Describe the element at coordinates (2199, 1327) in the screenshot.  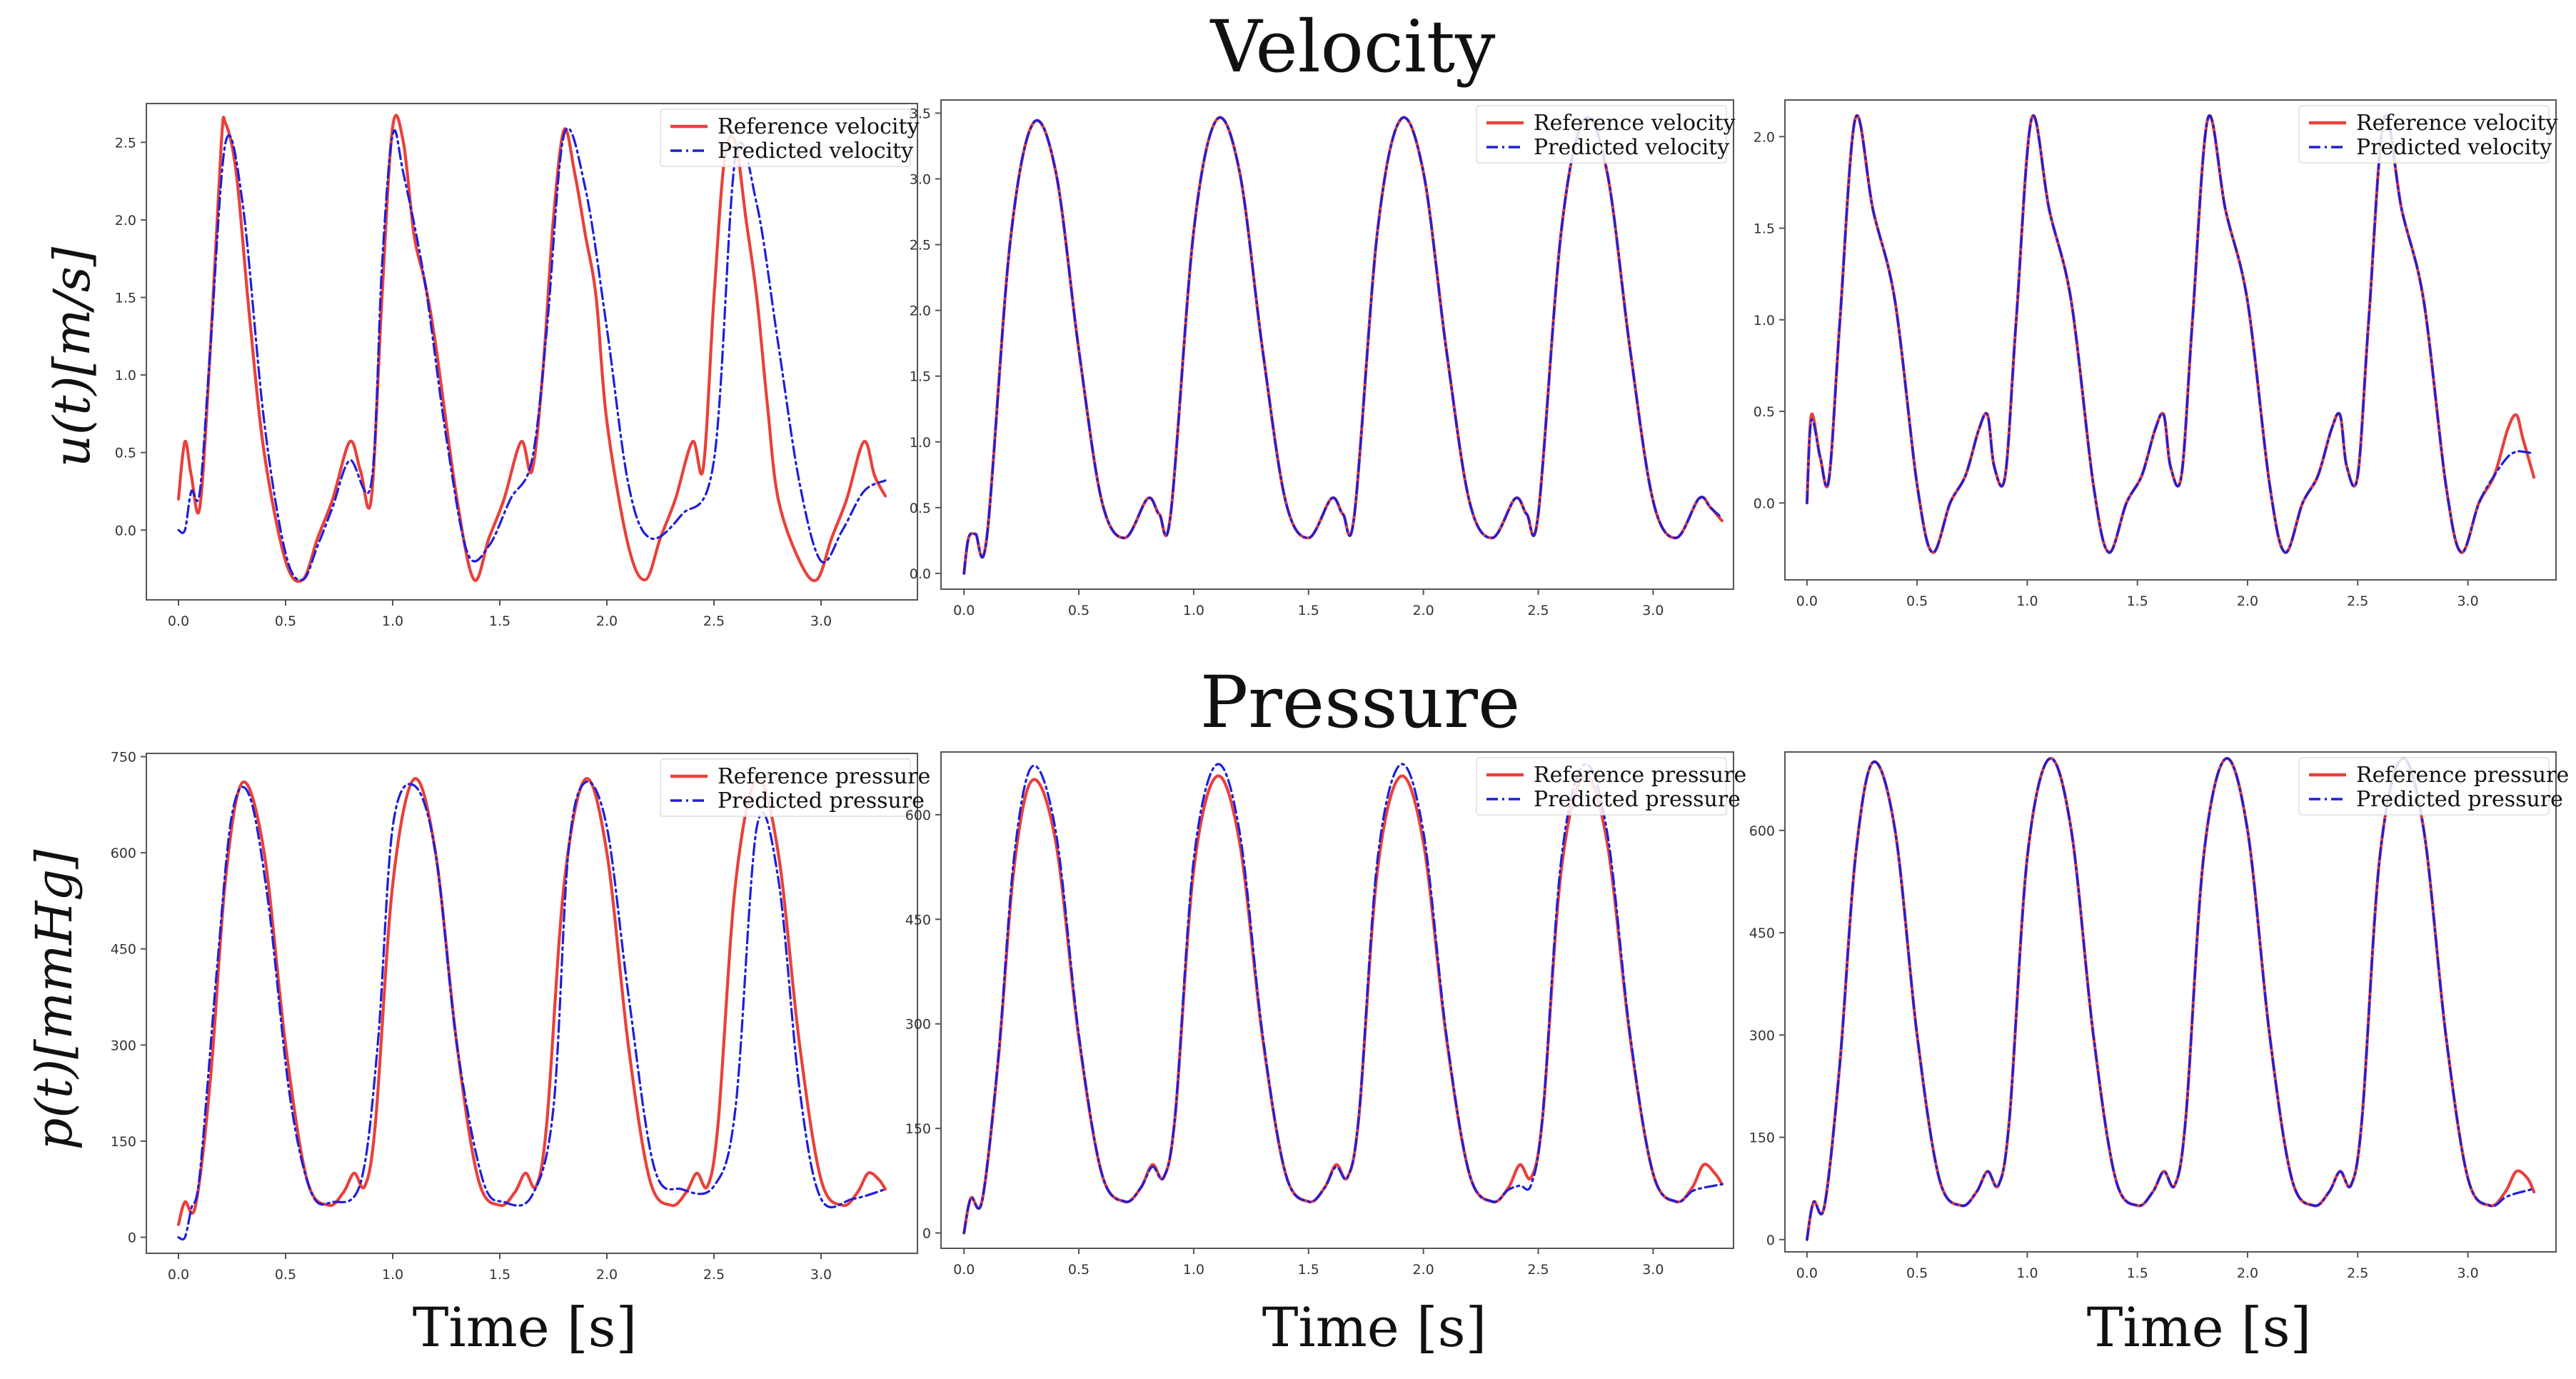
I see `xlabel-col3: Time [s]` at that location.